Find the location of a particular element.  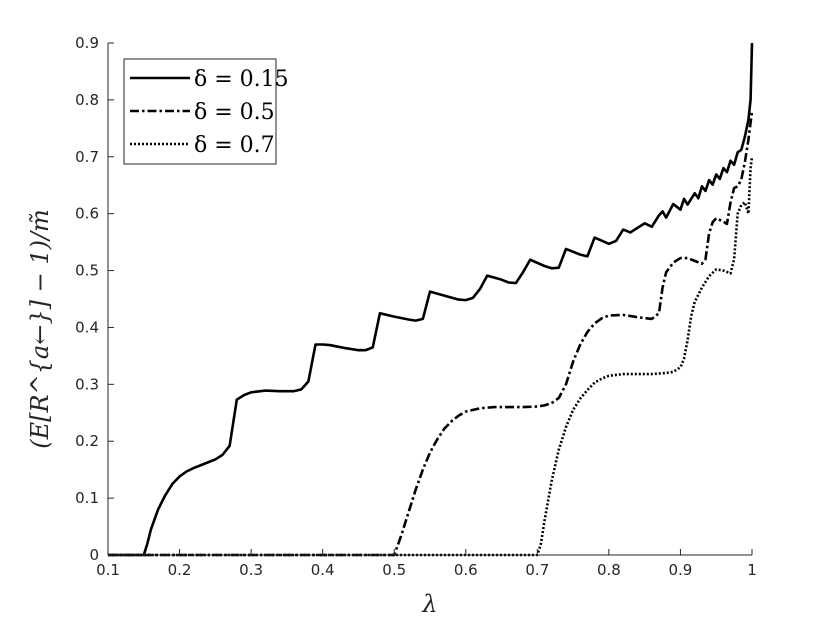

y-tick-label: 0.8 is located at coordinates (87, 100).